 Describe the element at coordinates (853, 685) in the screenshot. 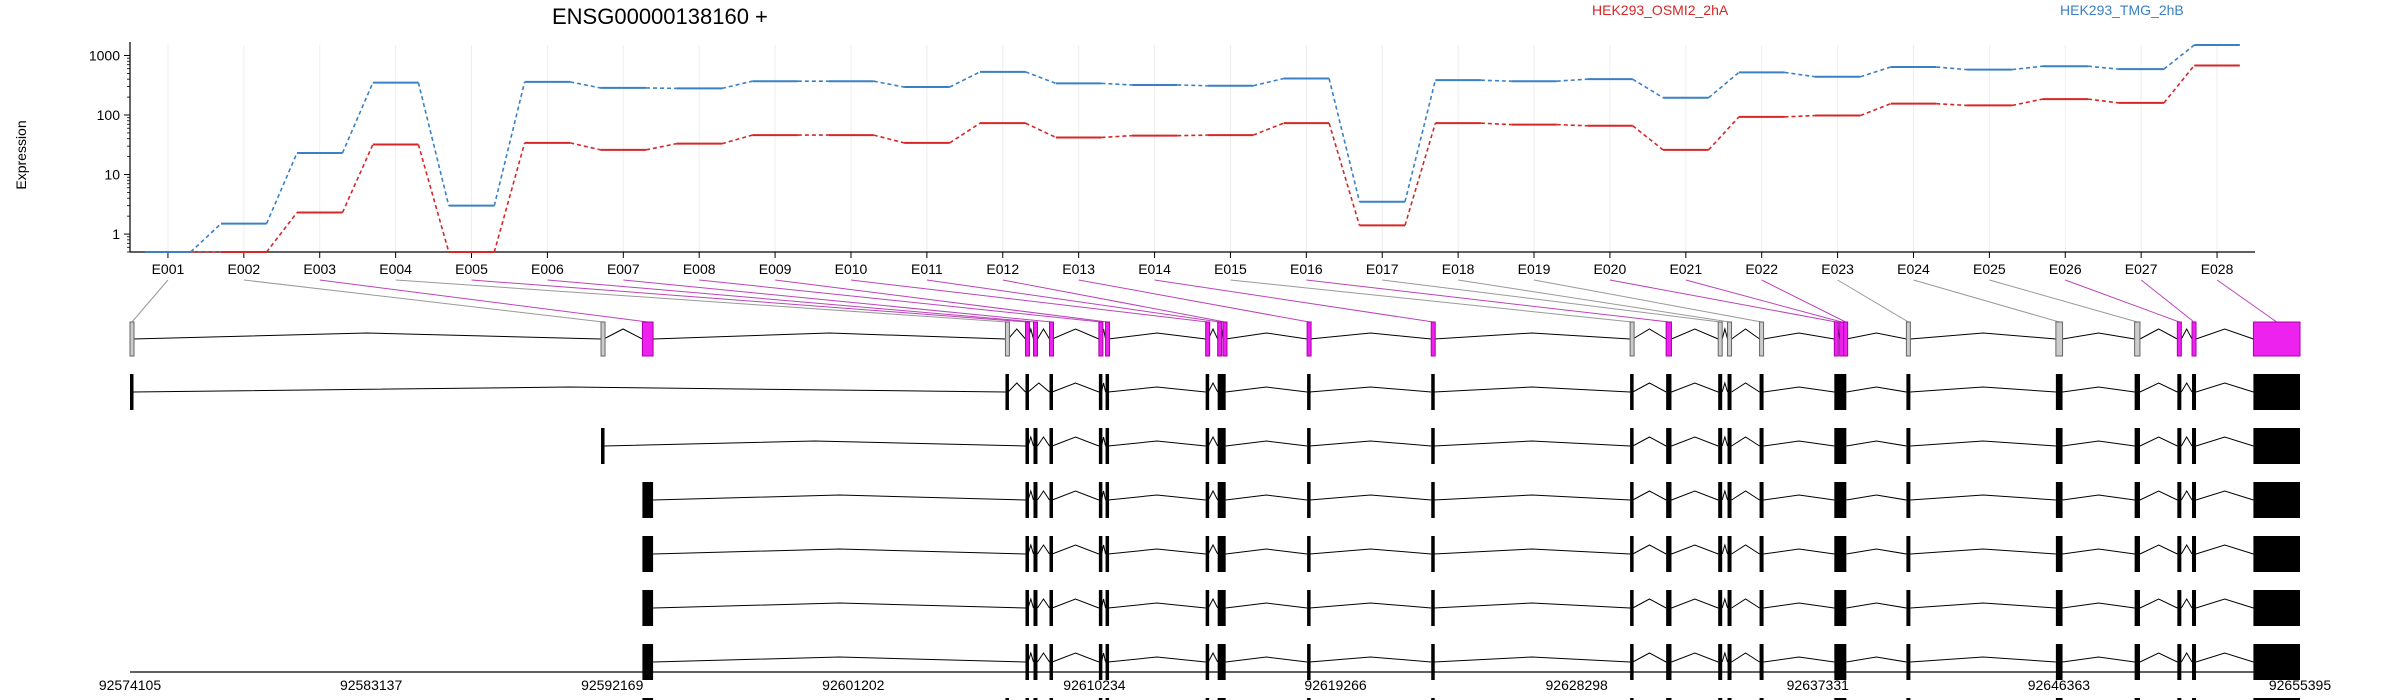

I see `genomic-coord-label: 92601202` at that location.